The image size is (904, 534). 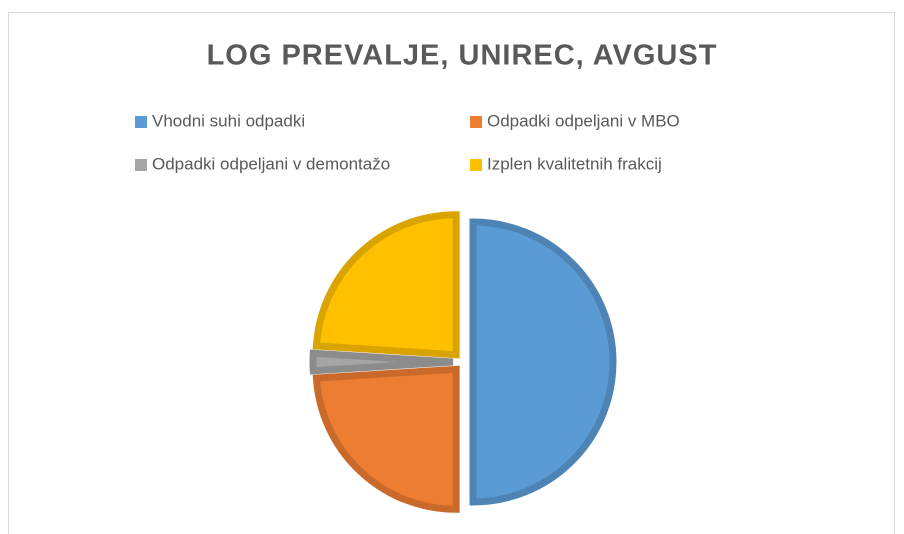 I want to click on legend-label: Odpadki odpeljani v MBO, so click(x=583, y=120).